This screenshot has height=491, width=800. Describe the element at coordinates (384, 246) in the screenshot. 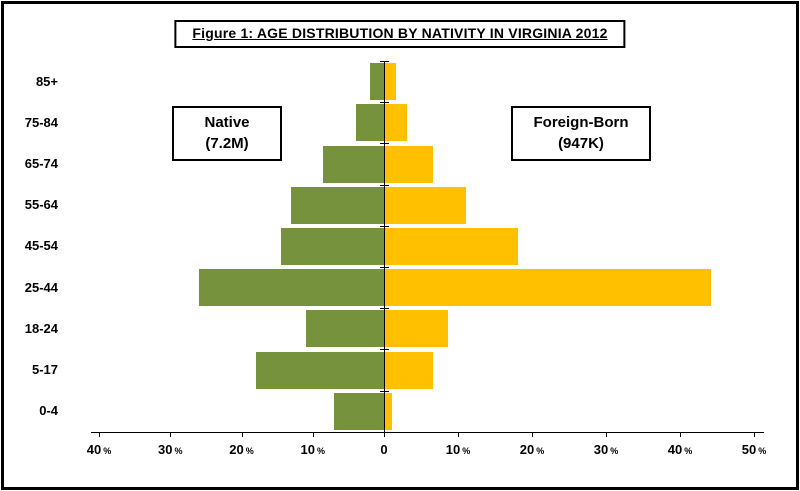

I see `center-axis-line` at that location.